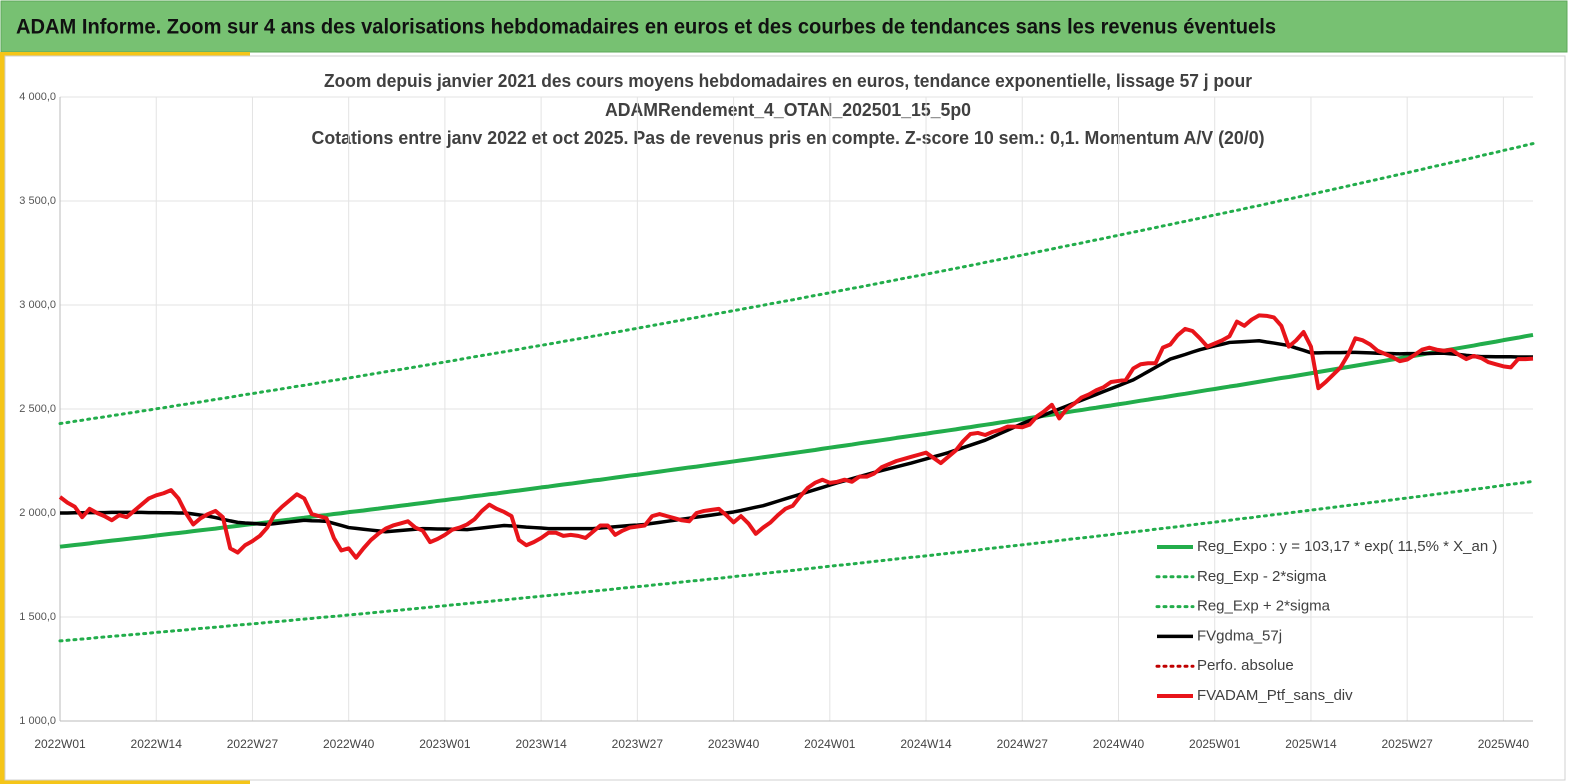  I want to click on legend-label: FVgdma_57j, so click(1239, 635).